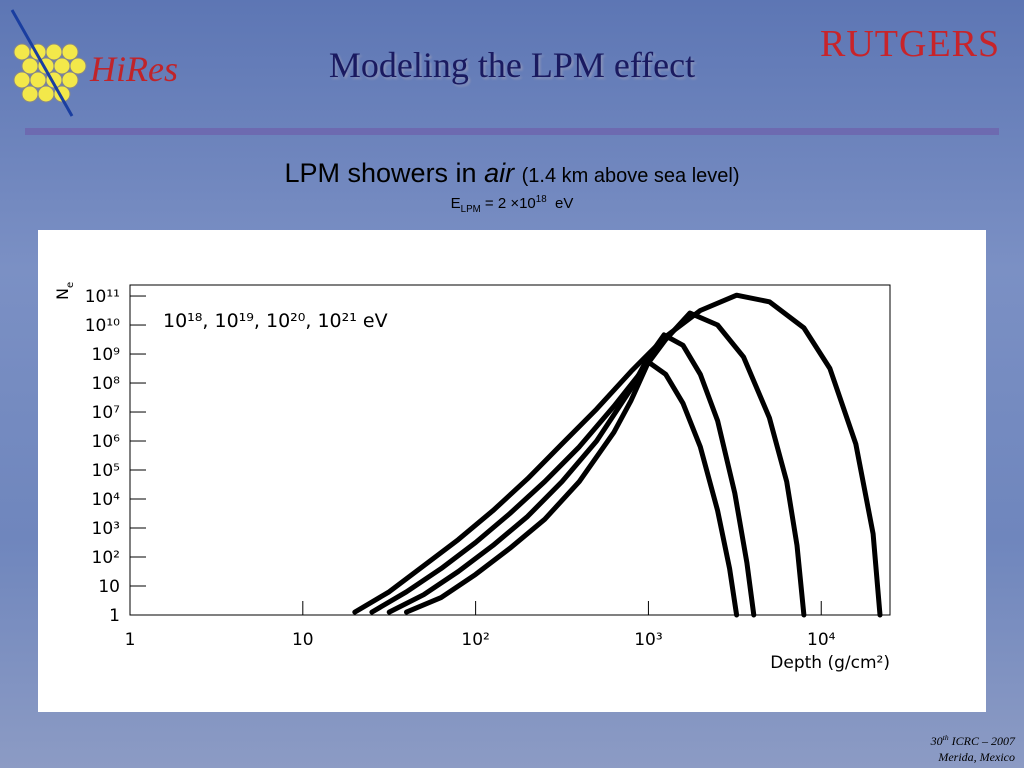 The image size is (1024, 768). What do you see at coordinates (62, 294) in the screenshot?
I see `y-axis-label: N` at bounding box center [62, 294].